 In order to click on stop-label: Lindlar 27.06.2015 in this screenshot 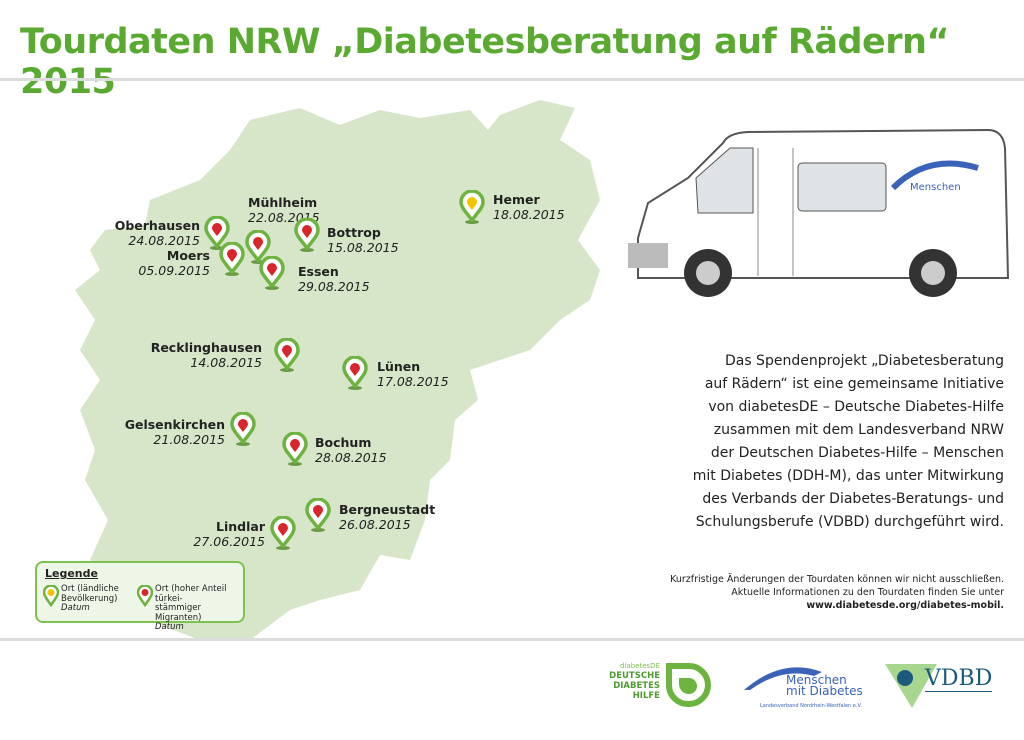, I will do `click(229, 534)`.